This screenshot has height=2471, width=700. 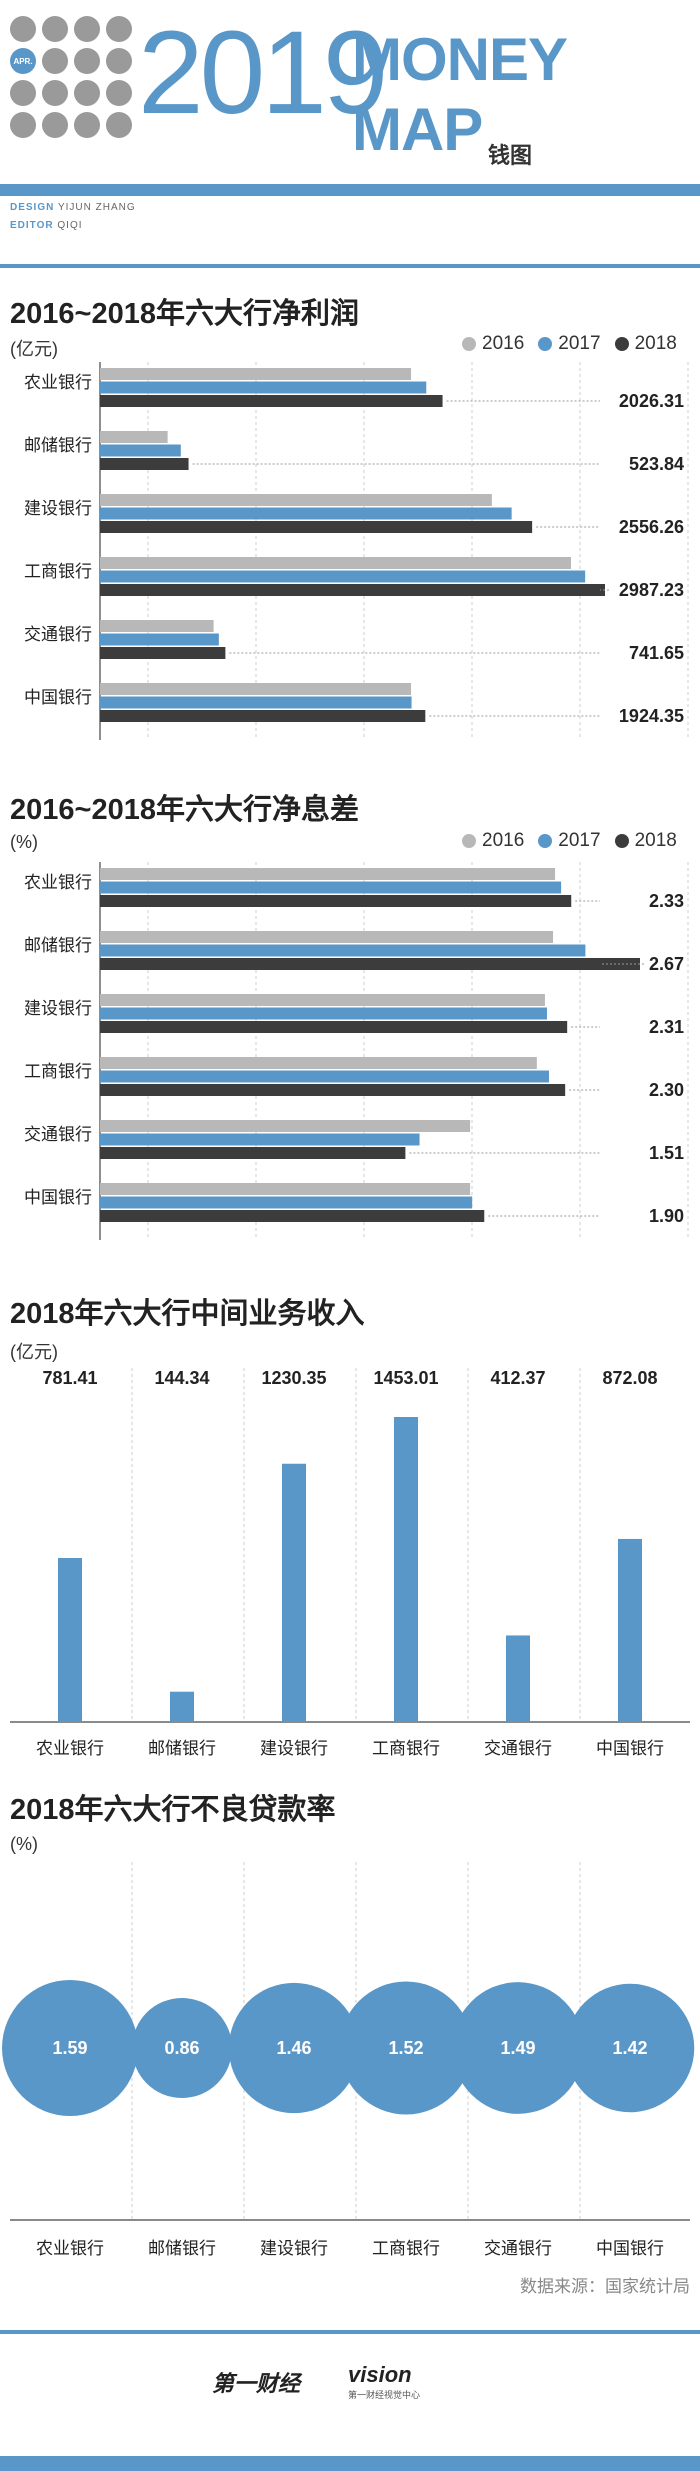 What do you see at coordinates (651, 590) in the screenshot?
I see `value-label: 2987.23` at bounding box center [651, 590].